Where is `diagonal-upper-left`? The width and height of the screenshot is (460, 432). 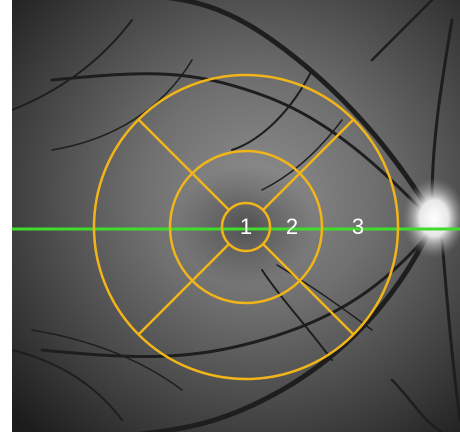 diagonal-upper-left is located at coordinates (184, 165).